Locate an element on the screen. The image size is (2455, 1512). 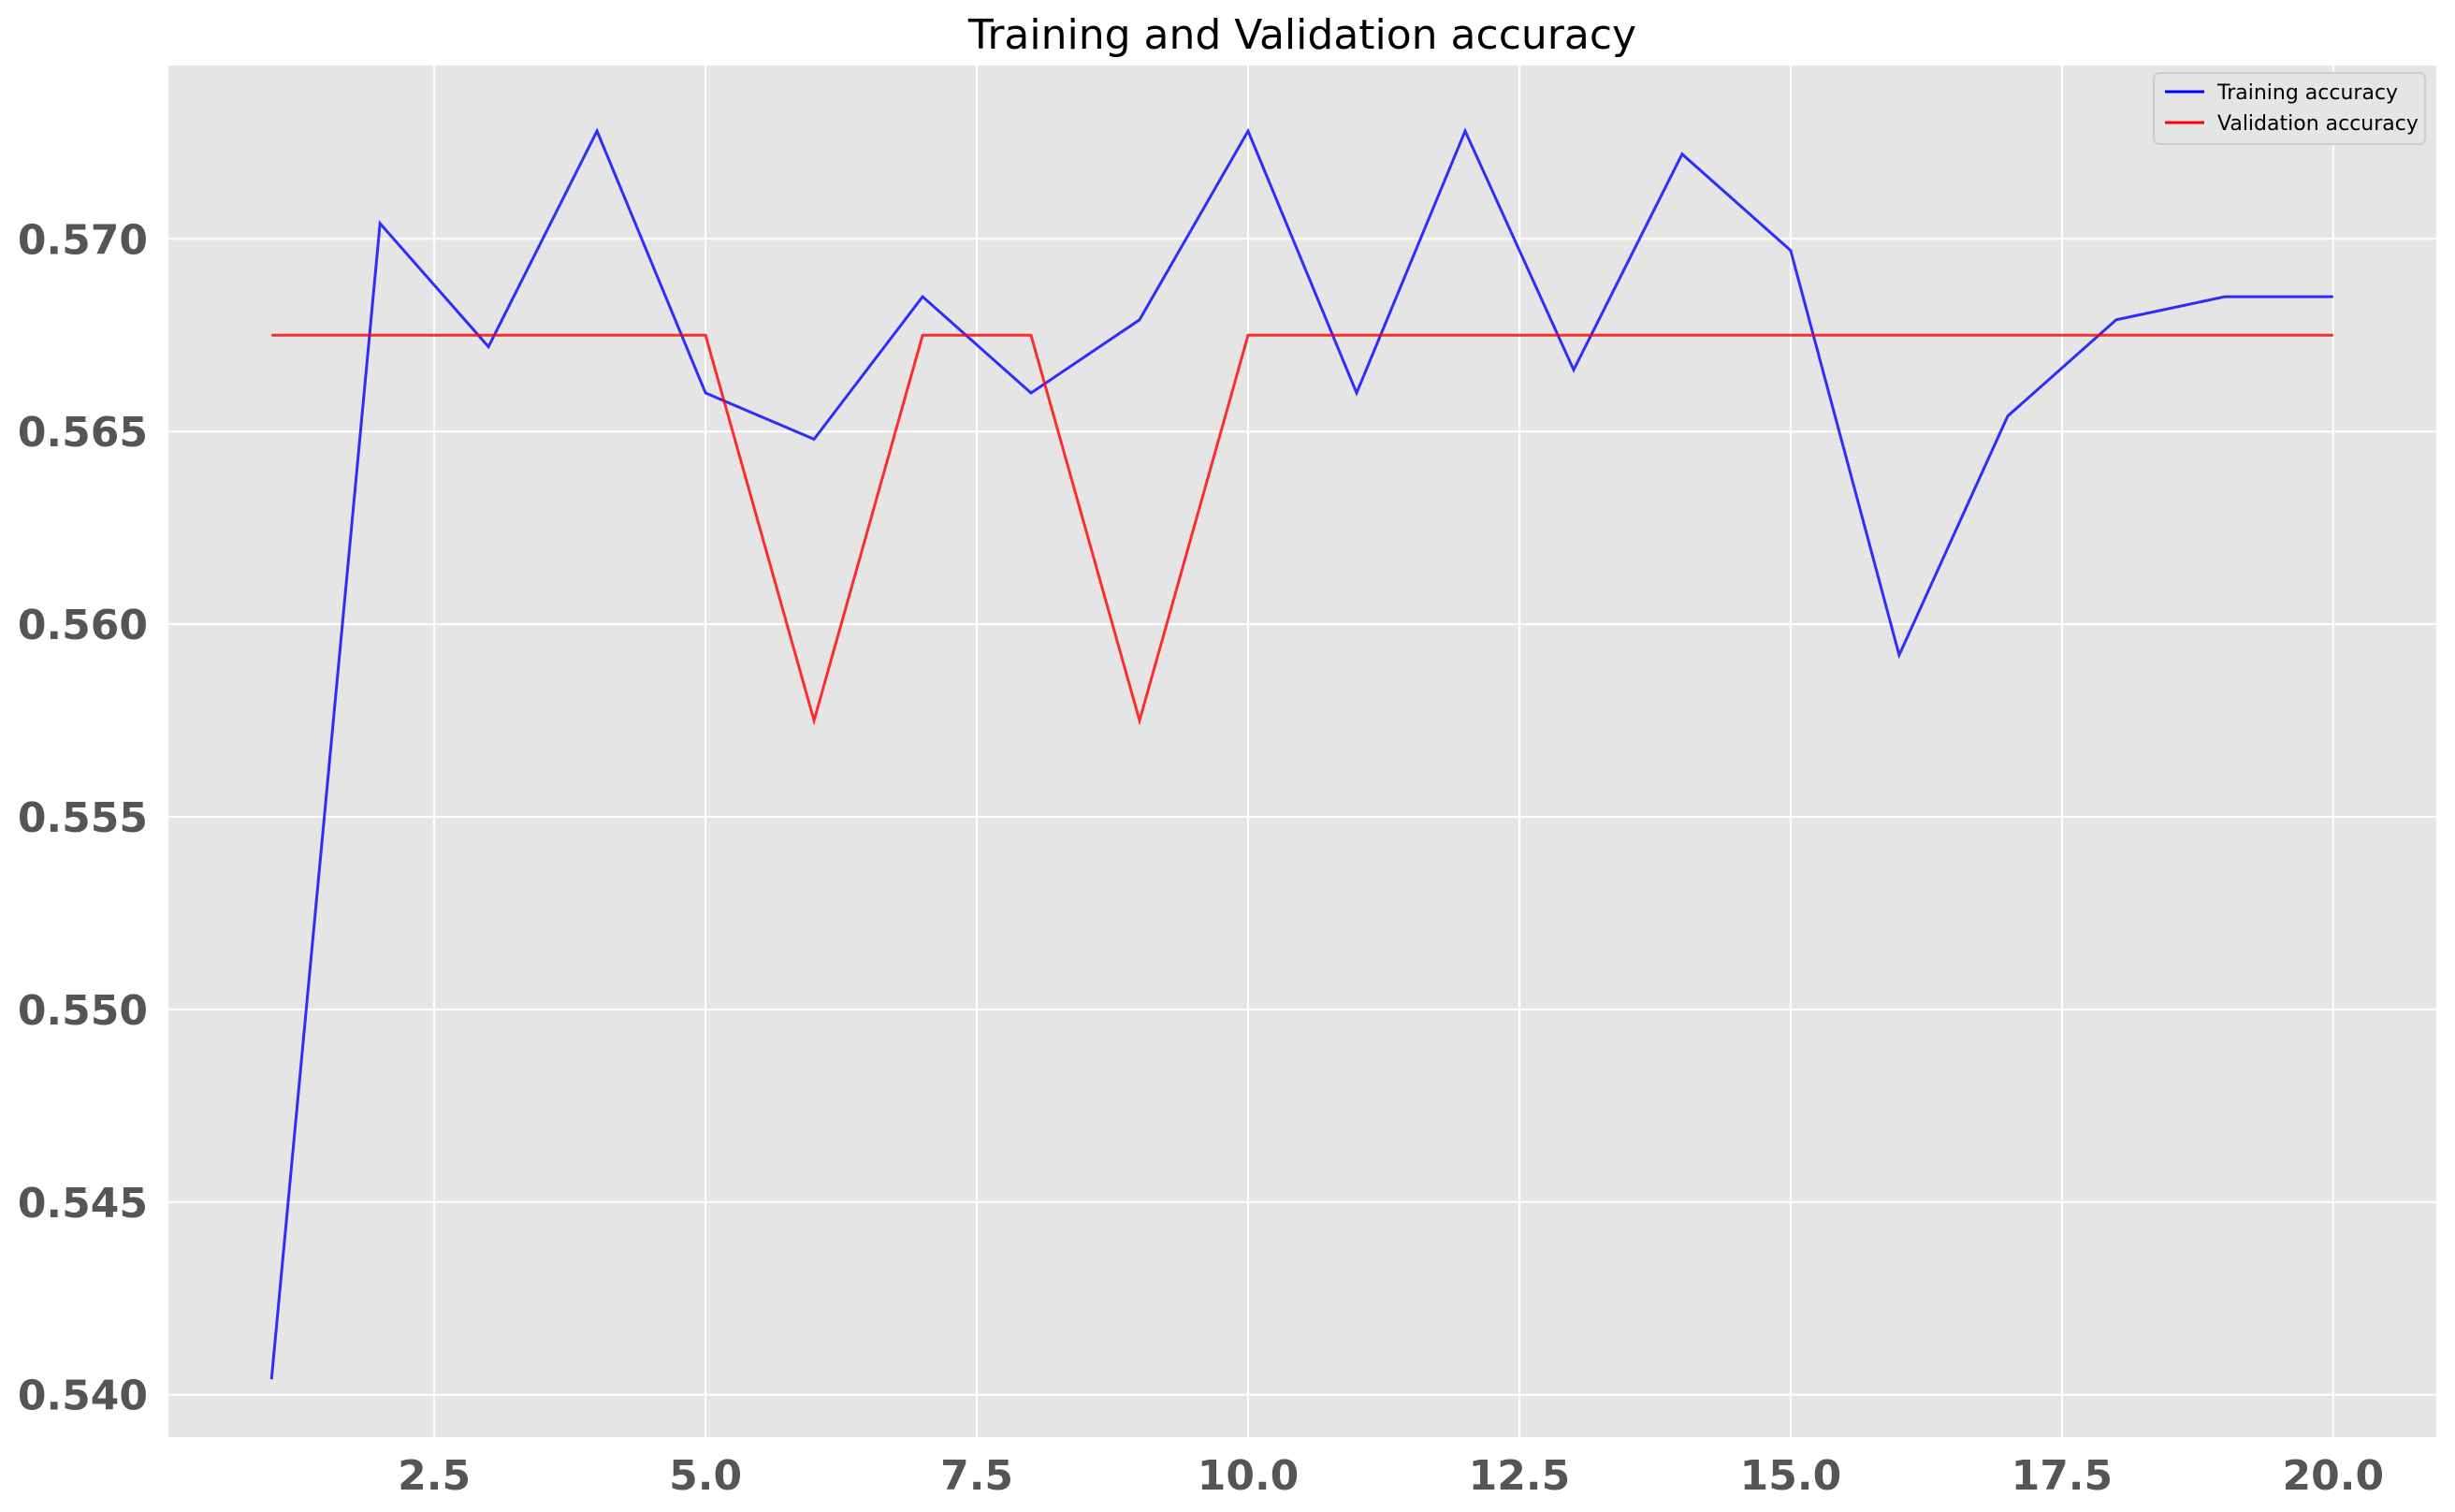
x-axis-ticks: 2.5 5.0 7.5 10.0 12.5 15.0 17.5 20.0 is located at coordinates (1391, 1476).